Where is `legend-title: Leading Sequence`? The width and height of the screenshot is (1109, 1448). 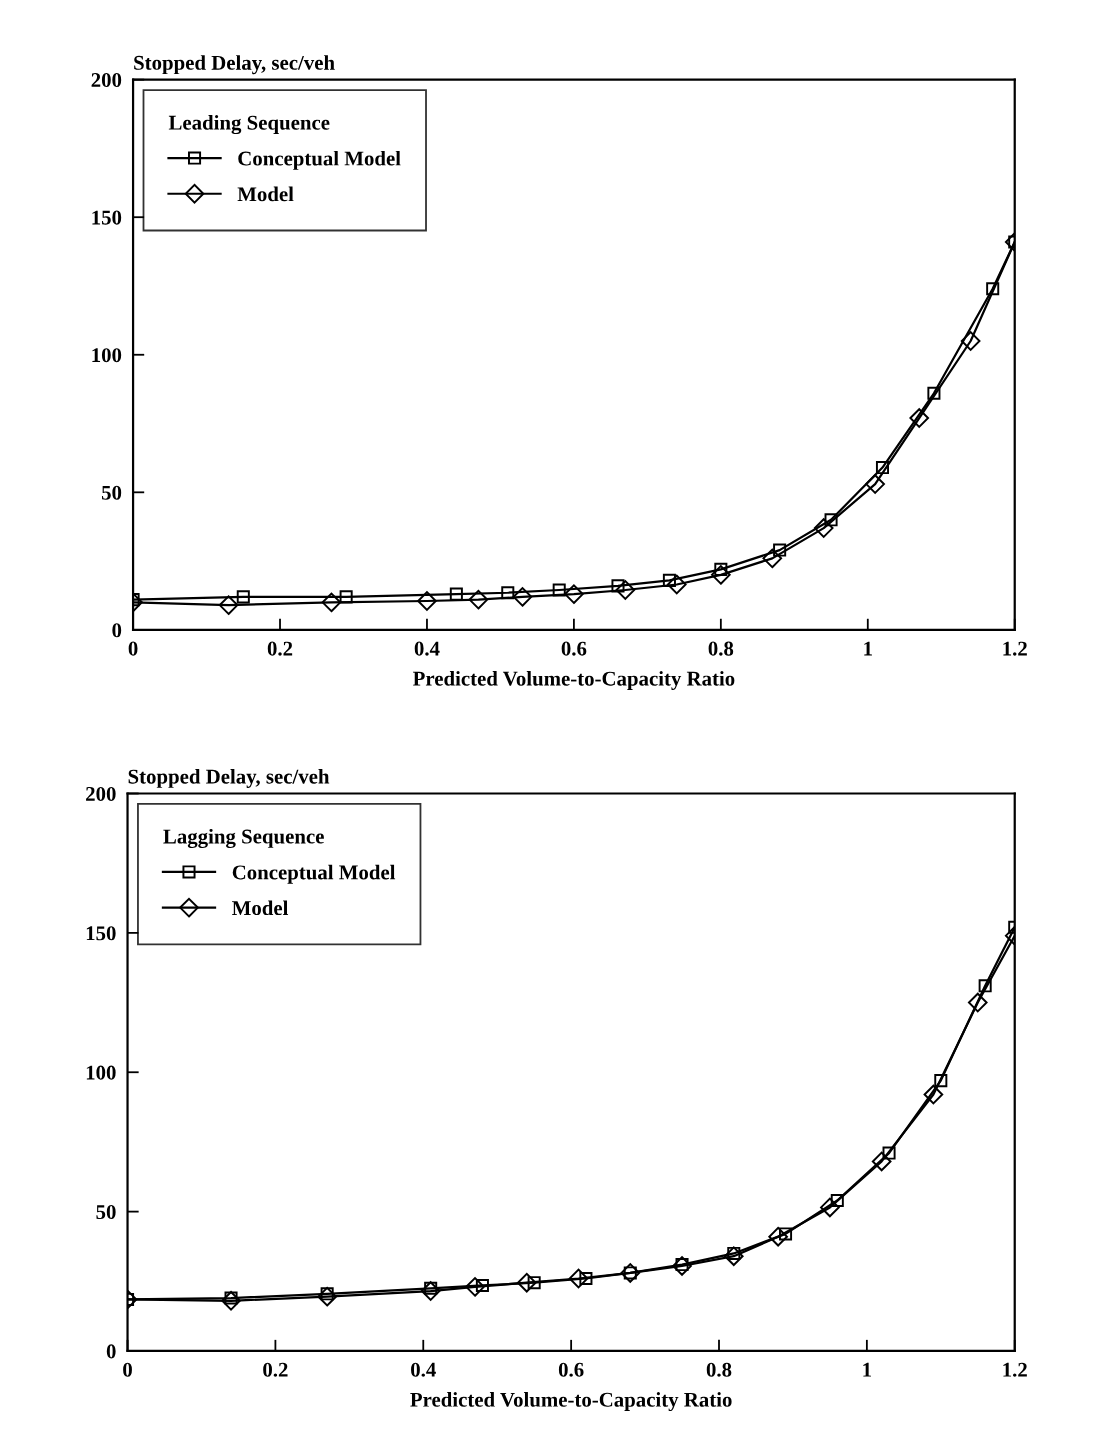
legend-title: Leading Sequence is located at coordinates (249, 125).